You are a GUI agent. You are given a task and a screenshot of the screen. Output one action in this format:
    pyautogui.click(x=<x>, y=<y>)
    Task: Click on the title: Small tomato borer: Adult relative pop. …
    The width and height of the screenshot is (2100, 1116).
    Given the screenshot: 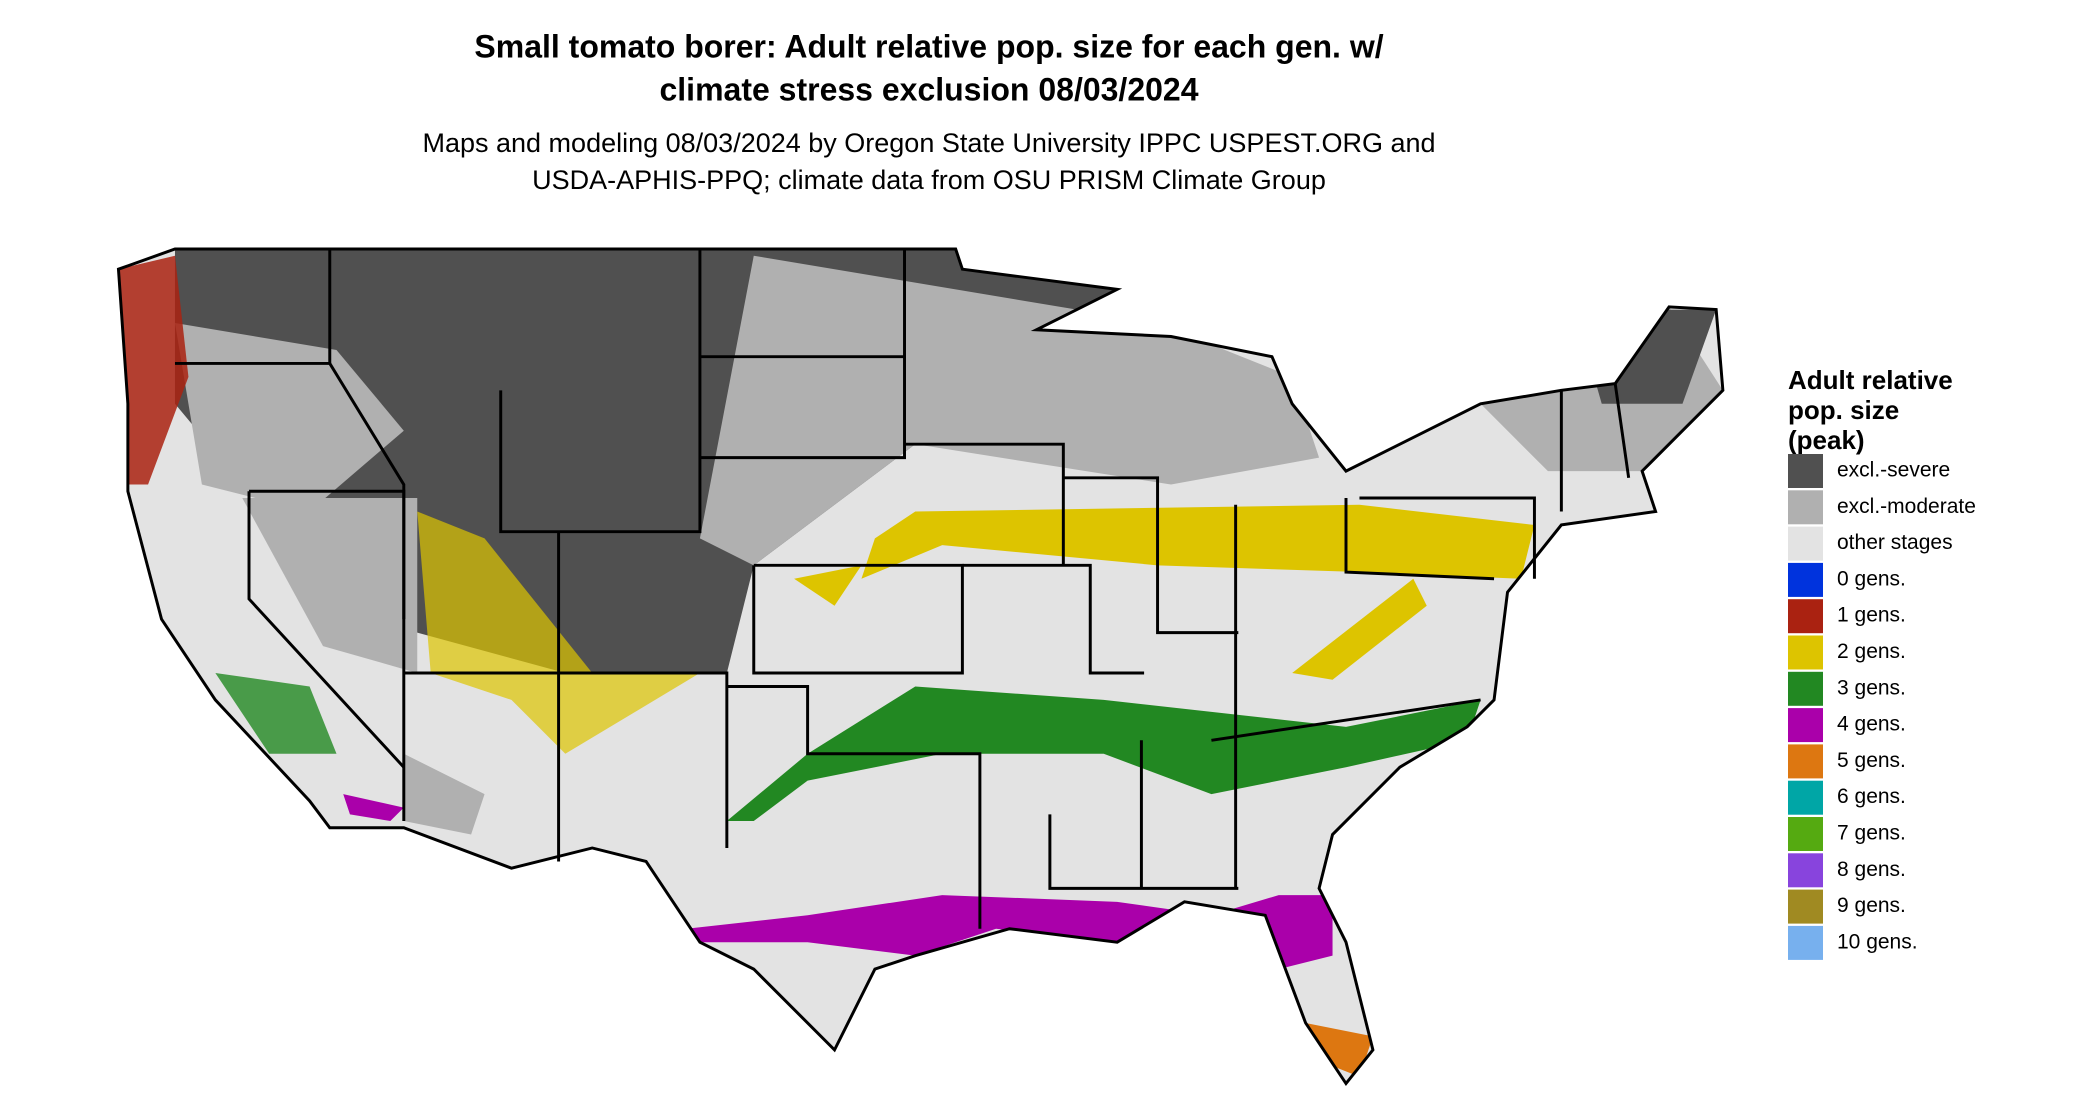 What is the action you would take?
    pyautogui.click(x=928, y=46)
    